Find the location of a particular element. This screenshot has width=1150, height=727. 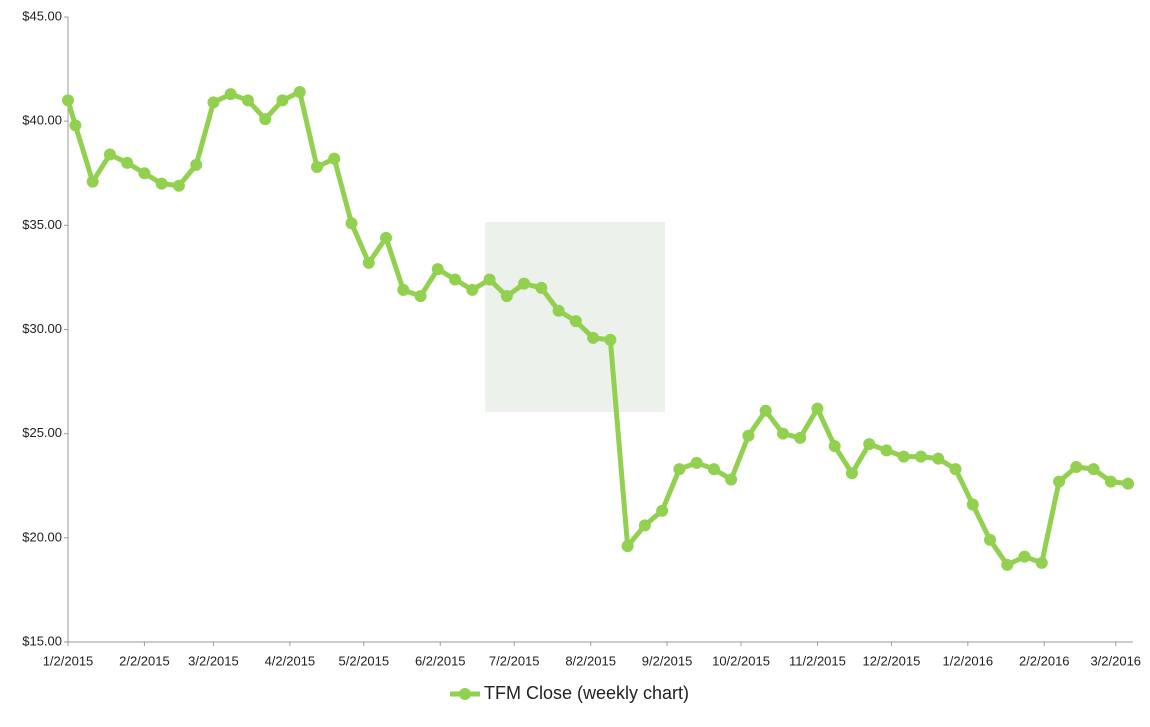

x-tick-label: 3/2/2016 is located at coordinates (1115, 660).